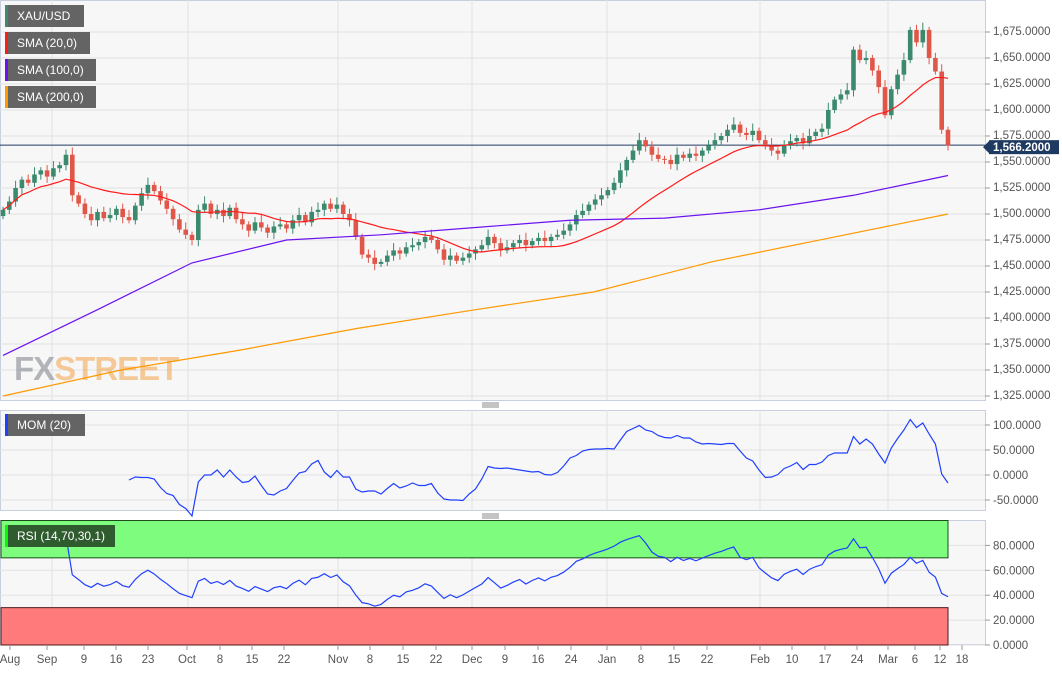  What do you see at coordinates (1022, 136) in the screenshot?
I see `price-tick-label: 1,575.0000` at bounding box center [1022, 136].